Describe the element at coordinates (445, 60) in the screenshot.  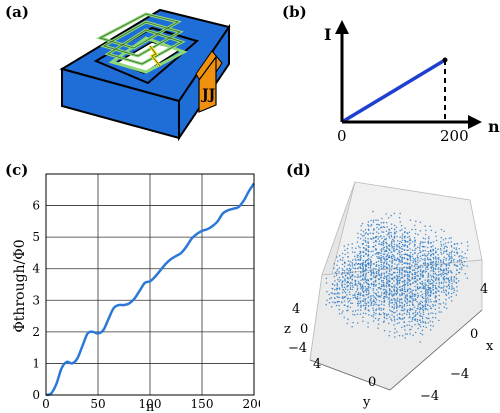
I see `b-endpoint` at that location.